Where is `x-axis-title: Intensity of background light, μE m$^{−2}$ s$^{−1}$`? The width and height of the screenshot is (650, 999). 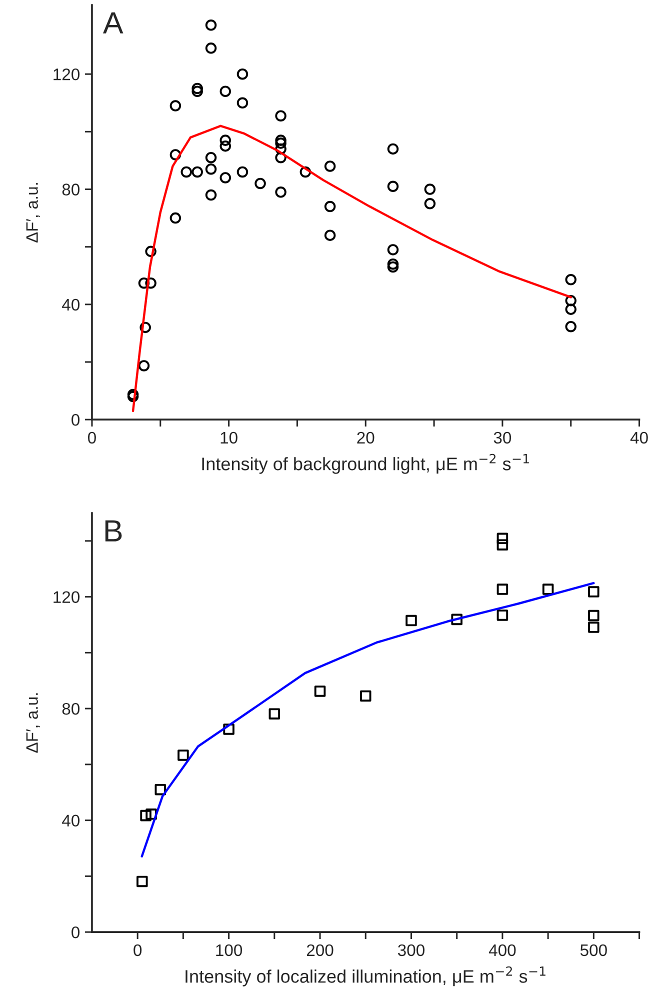 x-axis-title: Intensity of background light, μE m$^{−2}$ s$^{−1}$ is located at coordinates (365, 464).